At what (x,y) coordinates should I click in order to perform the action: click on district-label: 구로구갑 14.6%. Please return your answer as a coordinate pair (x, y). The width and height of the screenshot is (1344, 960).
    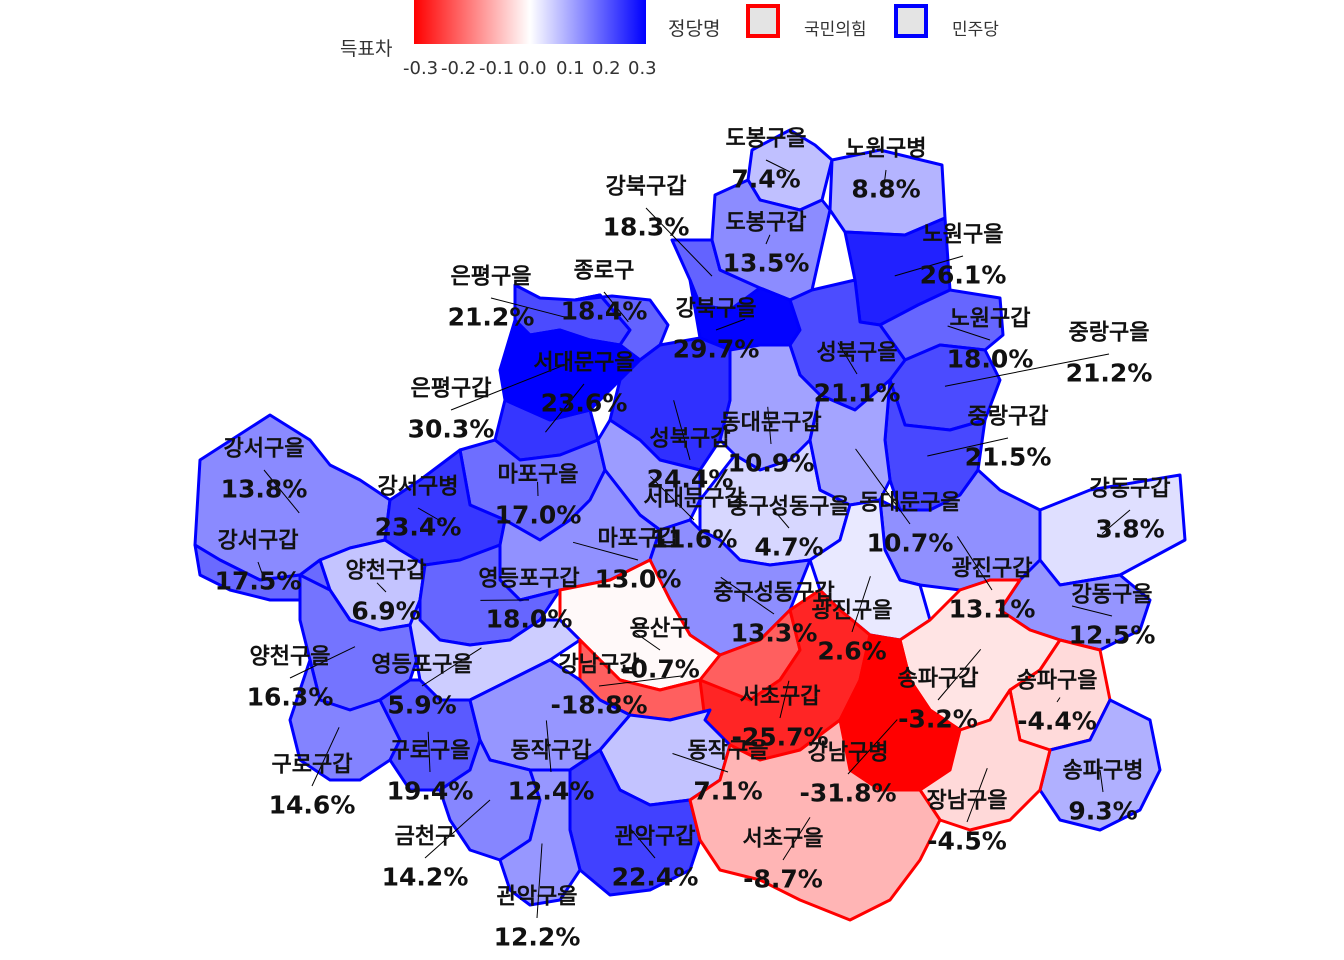
    Looking at the image, I should click on (312, 786).